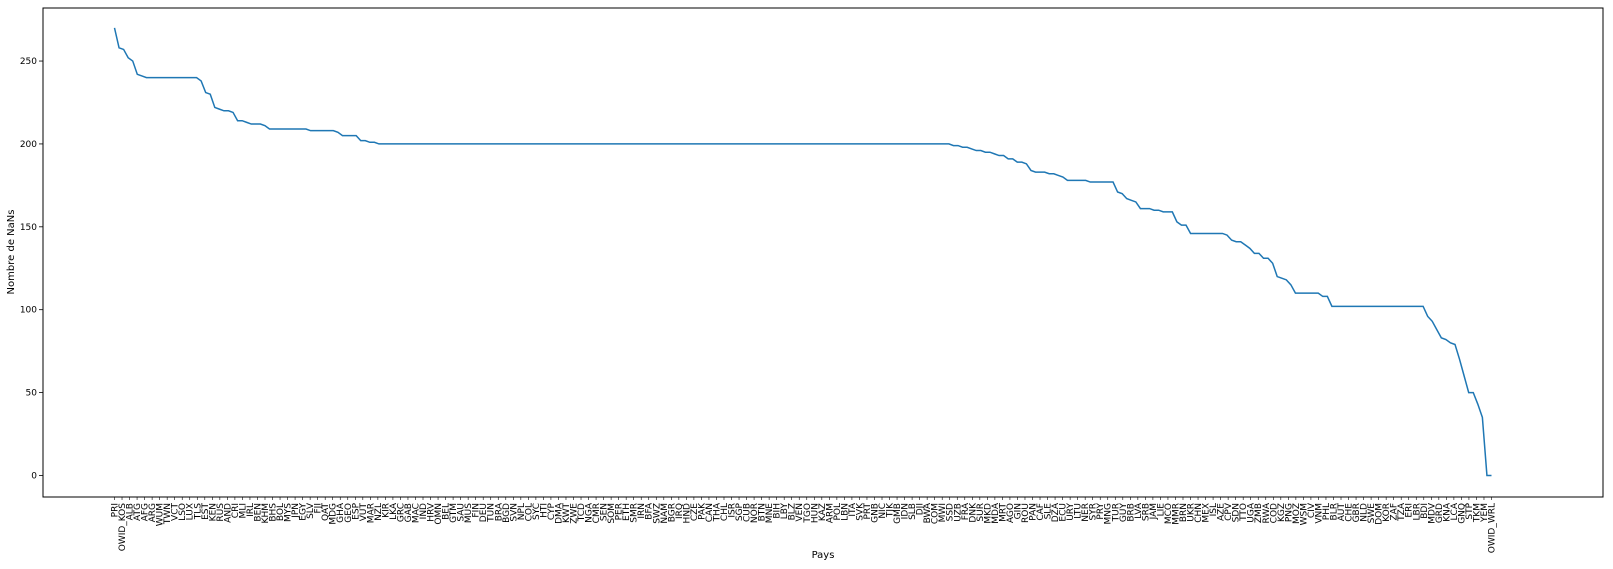  What do you see at coordinates (695, 512) in the screenshot?
I see `x-tick-label: CZE` at bounding box center [695, 512].